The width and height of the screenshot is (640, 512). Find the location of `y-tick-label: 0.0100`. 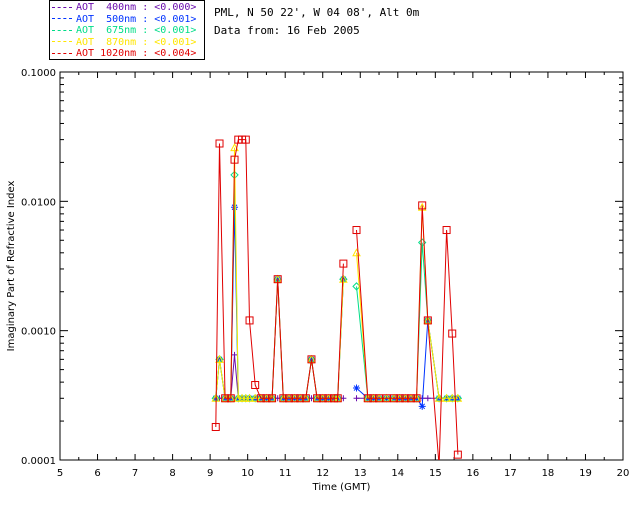

y-tick-label: 0.0100 is located at coordinates (38, 202).